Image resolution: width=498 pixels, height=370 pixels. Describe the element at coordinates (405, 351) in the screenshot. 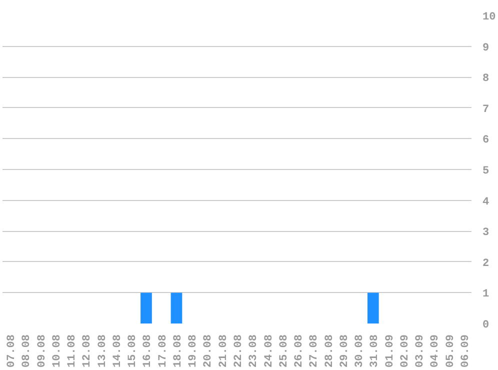

I see `x-tick-label: 02.09` at that location.